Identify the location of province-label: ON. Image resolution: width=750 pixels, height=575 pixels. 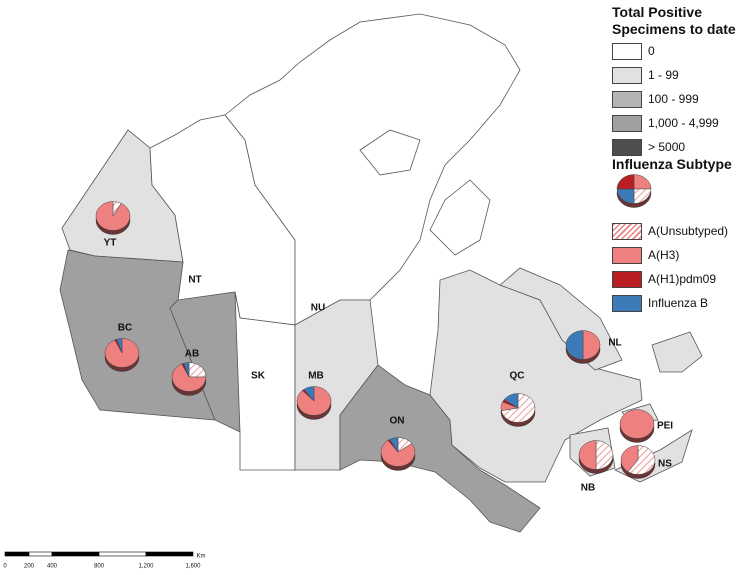
(397, 421).